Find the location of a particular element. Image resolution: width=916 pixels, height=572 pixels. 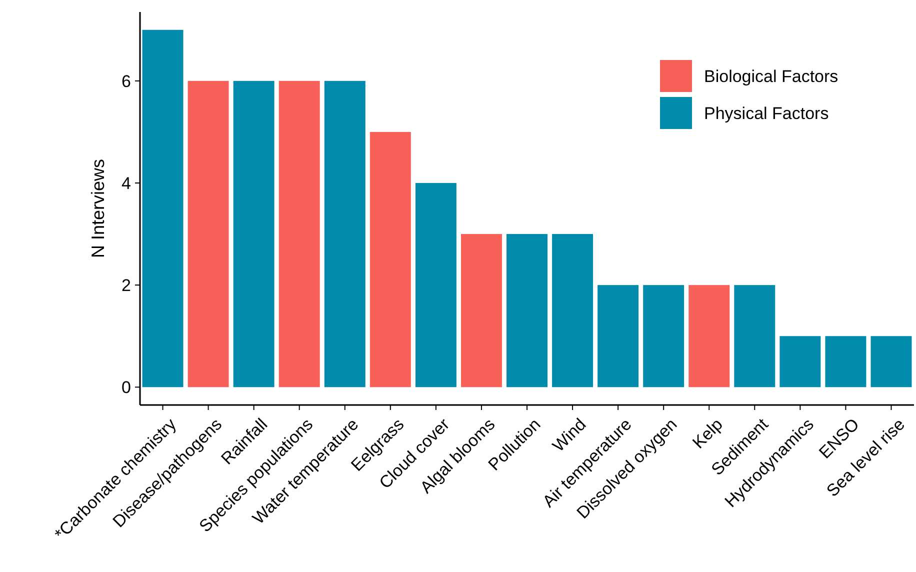

y-tick-label: 2 is located at coordinates (126, 286).